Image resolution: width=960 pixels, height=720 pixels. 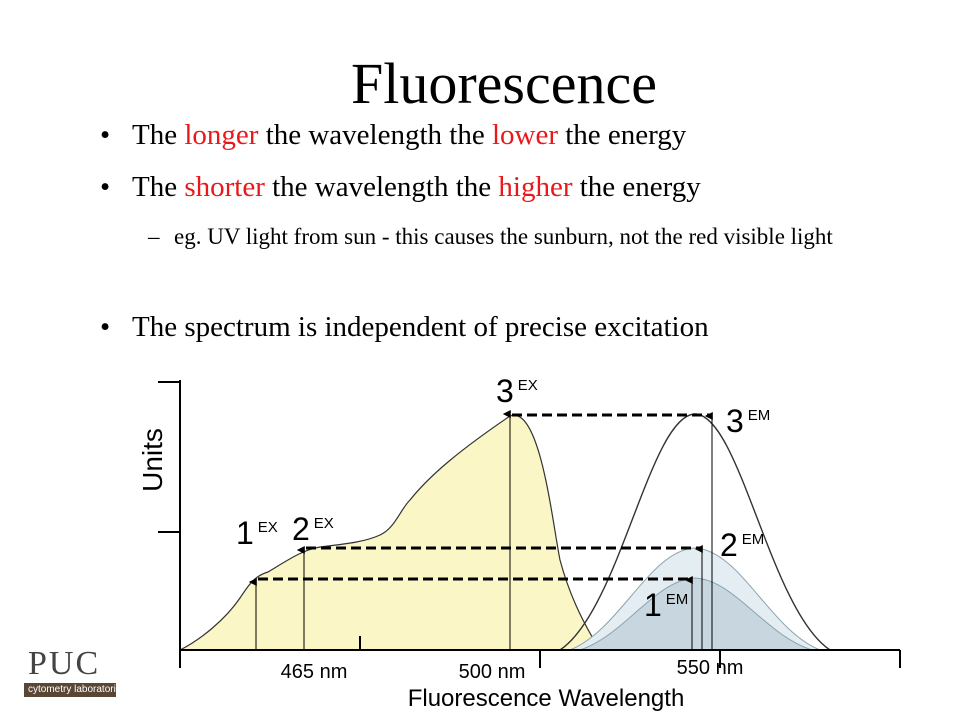 I want to click on logo-text: PUC, so click(x=64, y=663).